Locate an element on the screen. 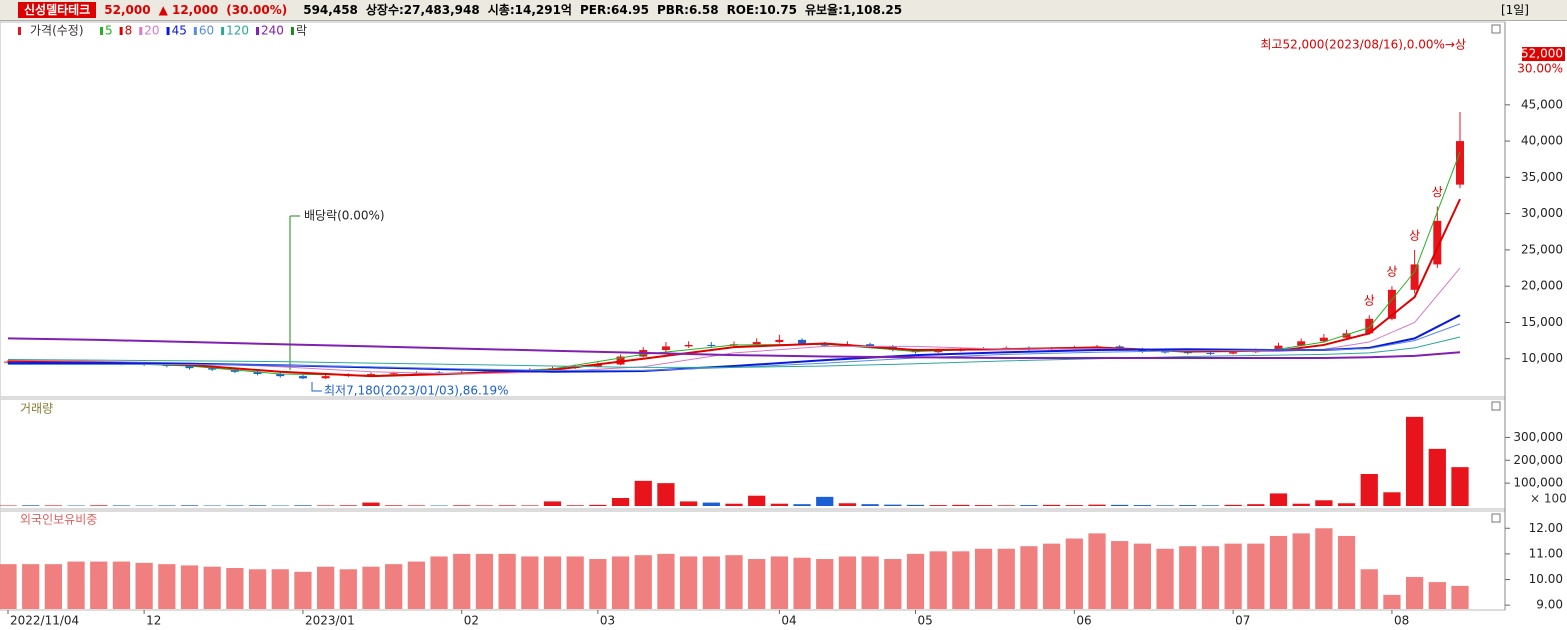 This screenshot has height=630, width=1567. y-tick-label: 9.00 is located at coordinates (1549, 605).